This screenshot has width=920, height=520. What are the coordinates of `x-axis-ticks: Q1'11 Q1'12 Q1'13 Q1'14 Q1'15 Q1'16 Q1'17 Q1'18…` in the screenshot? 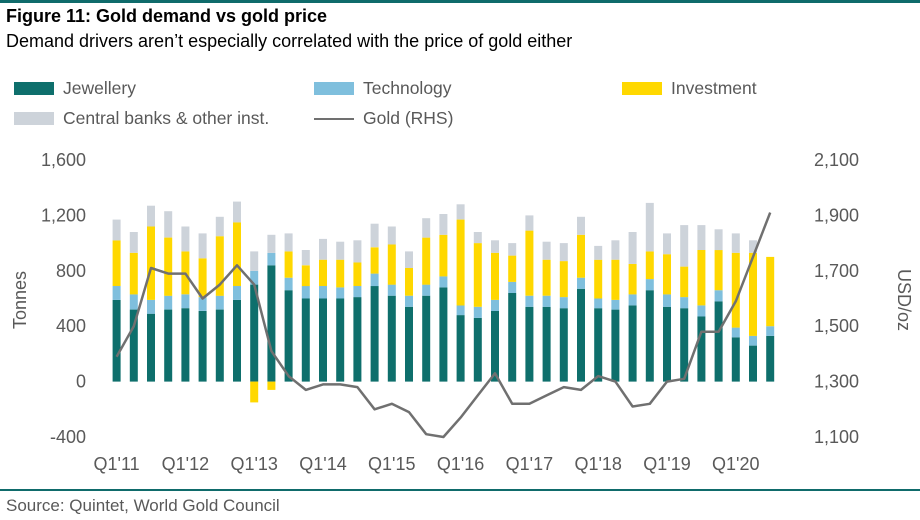 It's located at (427, 464).